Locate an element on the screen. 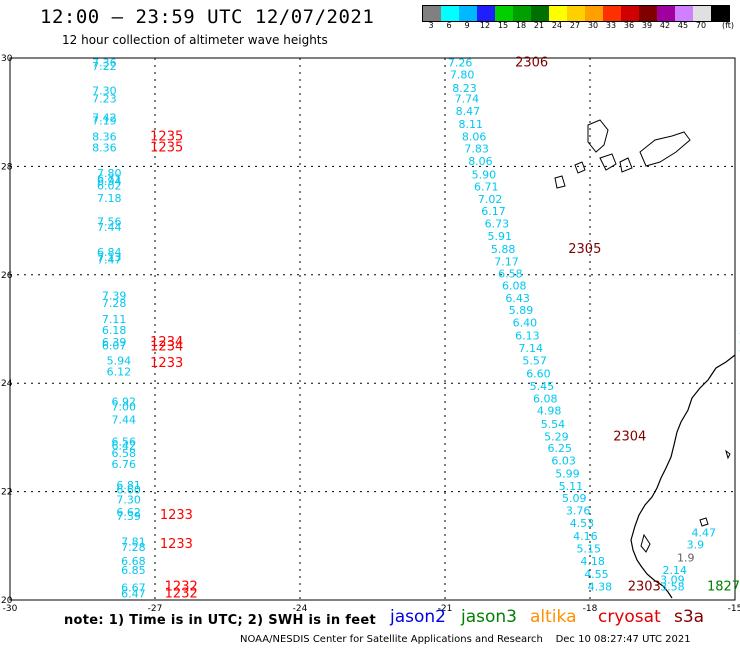 The image size is (740, 650). wave-height-label: 6.84 is located at coordinates (109, 252).